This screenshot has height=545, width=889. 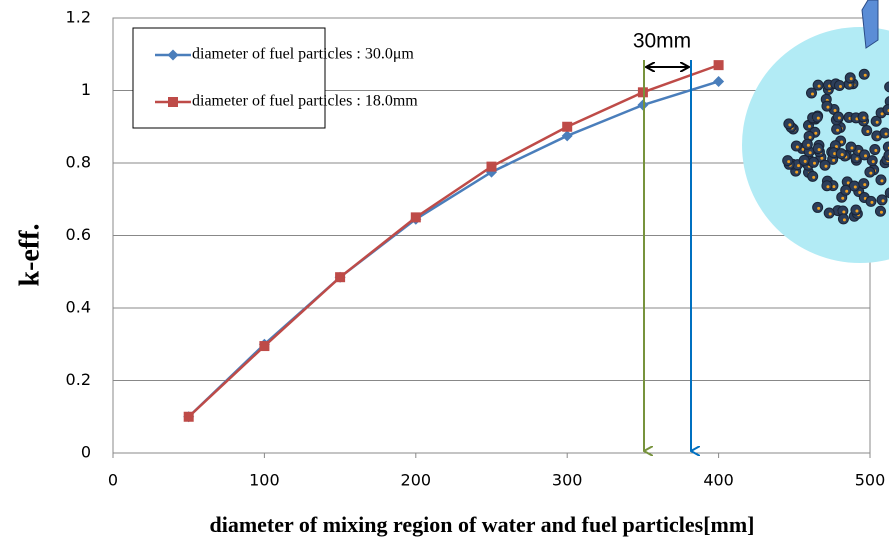 What do you see at coordinates (78, 162) in the screenshot?
I see `y-tick-label: 0.8` at bounding box center [78, 162].